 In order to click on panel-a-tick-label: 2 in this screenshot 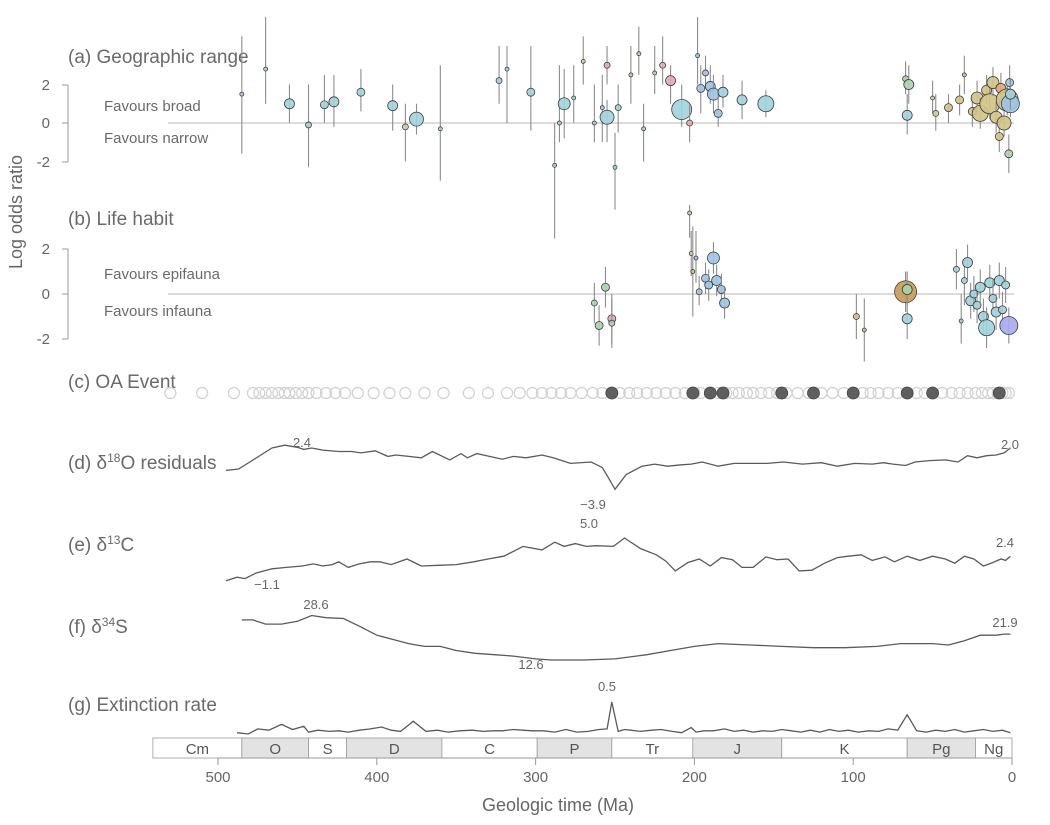, I will do `click(46, 85)`.